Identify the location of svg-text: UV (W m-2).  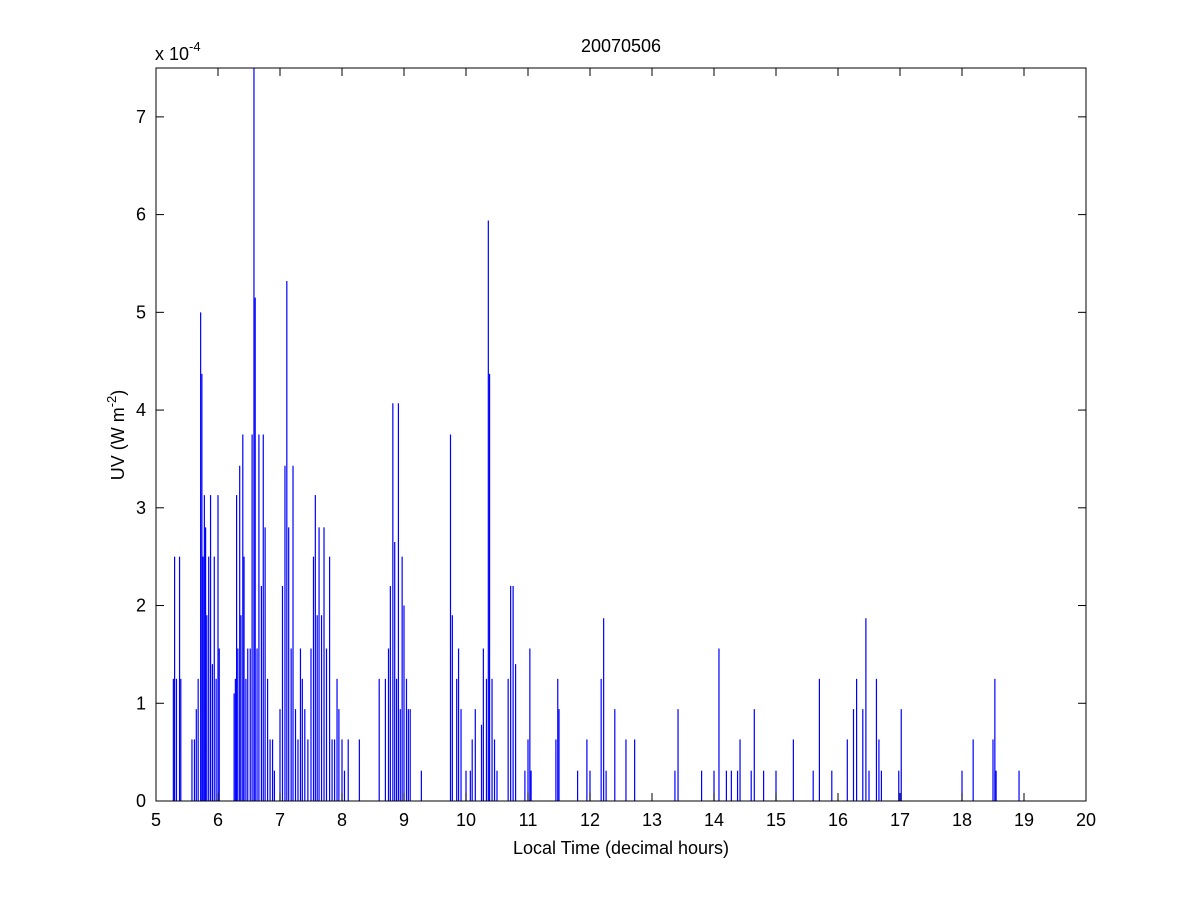
(116, 435).